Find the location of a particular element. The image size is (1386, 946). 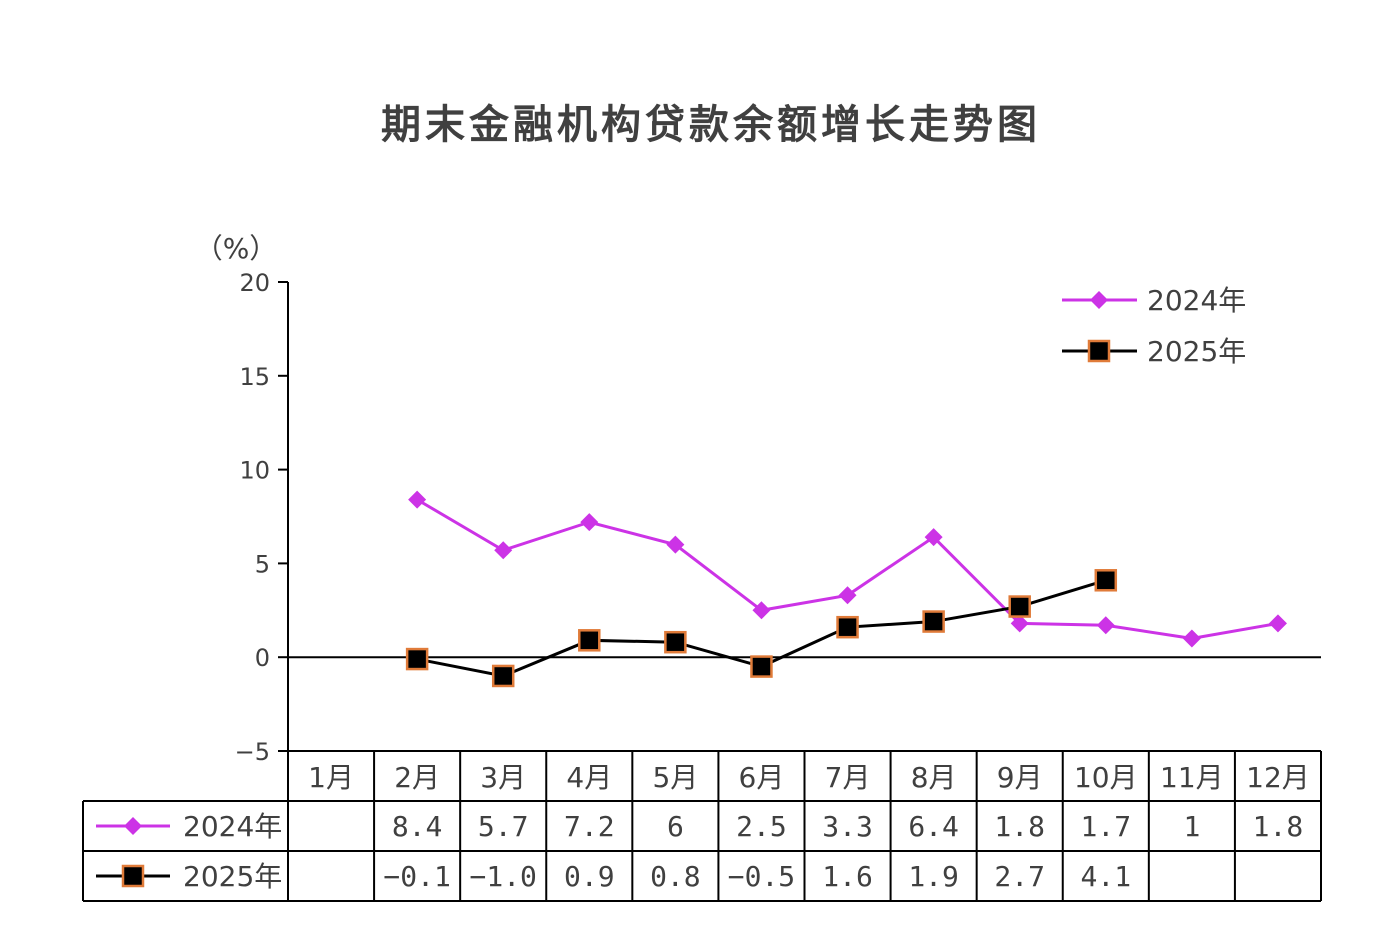

x-category-label: 3月 is located at coordinates (503, 777).